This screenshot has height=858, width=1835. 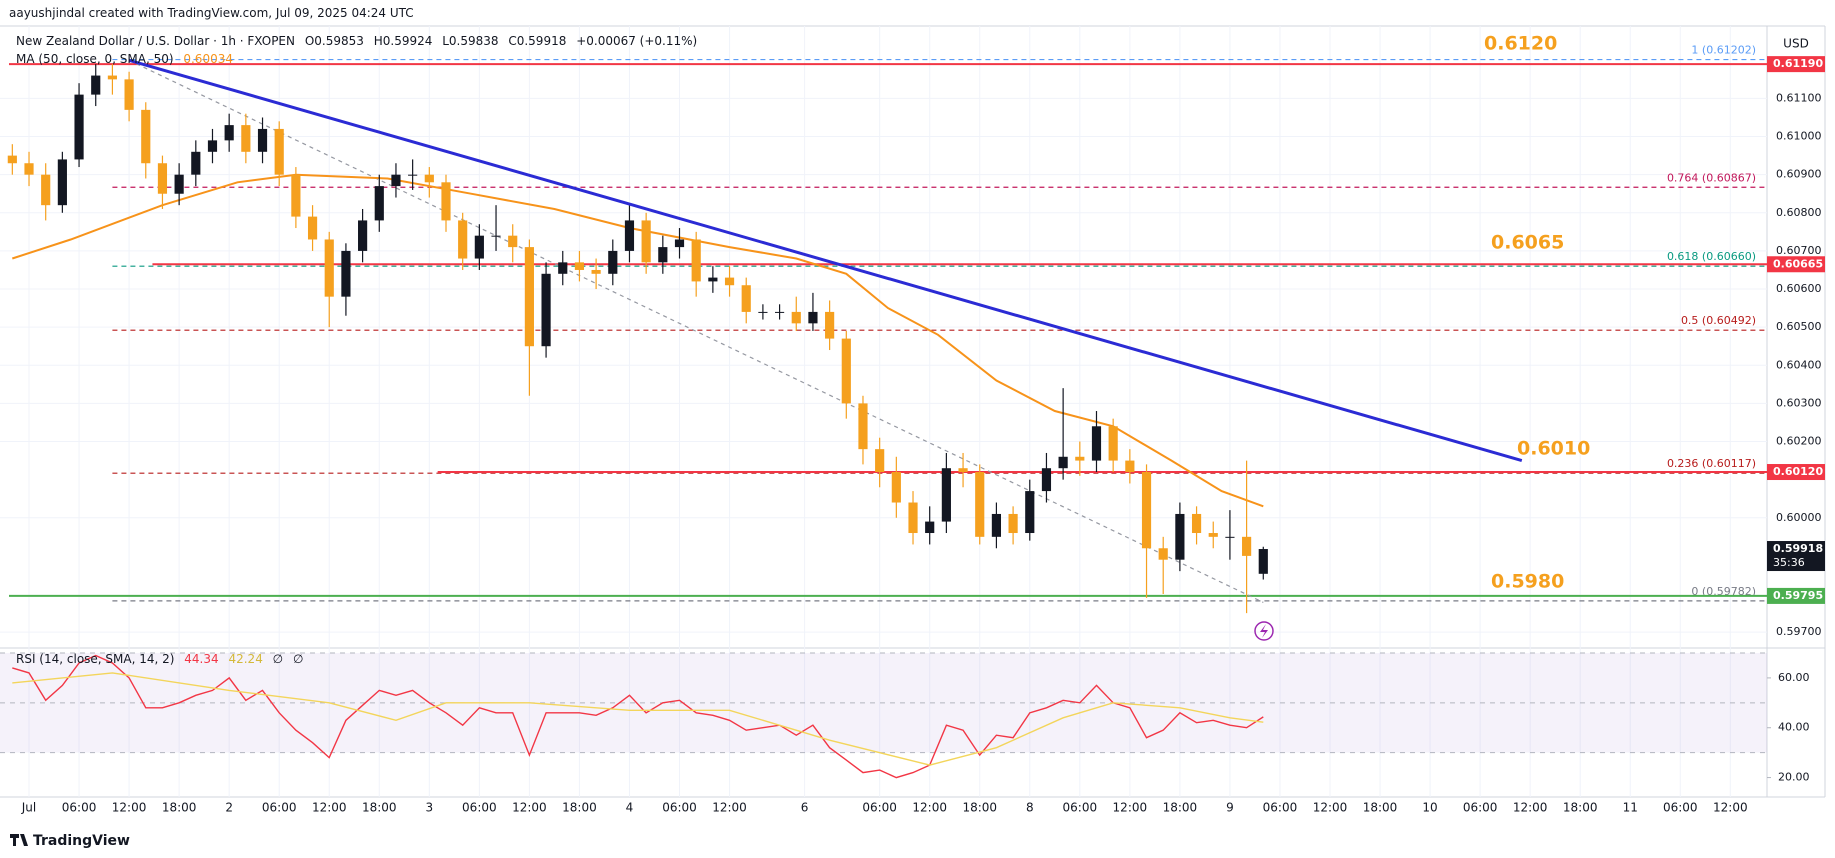 I want to click on x-tick-label: 2, so click(x=229, y=808).